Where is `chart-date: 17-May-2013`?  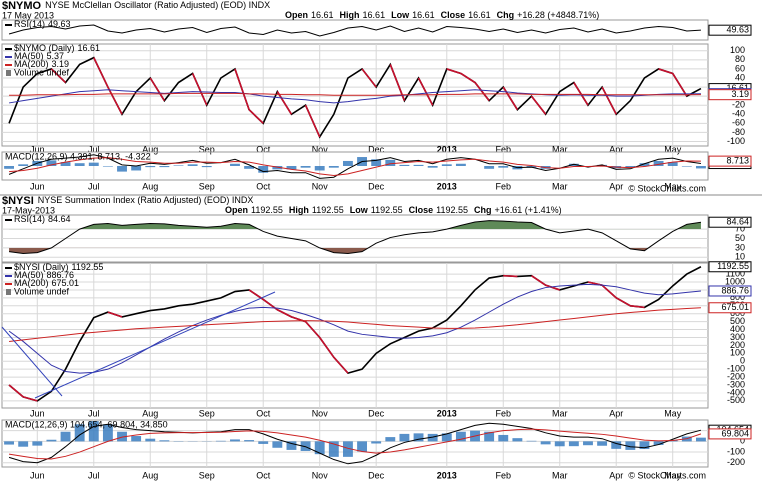
chart-date: 17-May-2013 is located at coordinates (28, 210).